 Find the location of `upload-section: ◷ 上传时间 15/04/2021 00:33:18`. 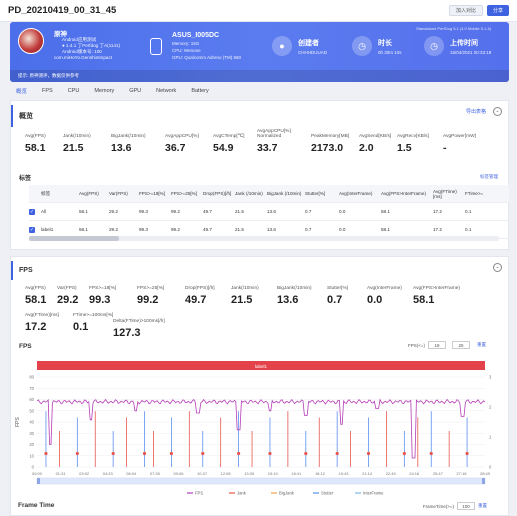

upload-section: ◷ 上传时间 15/04/2021 00:33:18 is located at coordinates (457, 46).